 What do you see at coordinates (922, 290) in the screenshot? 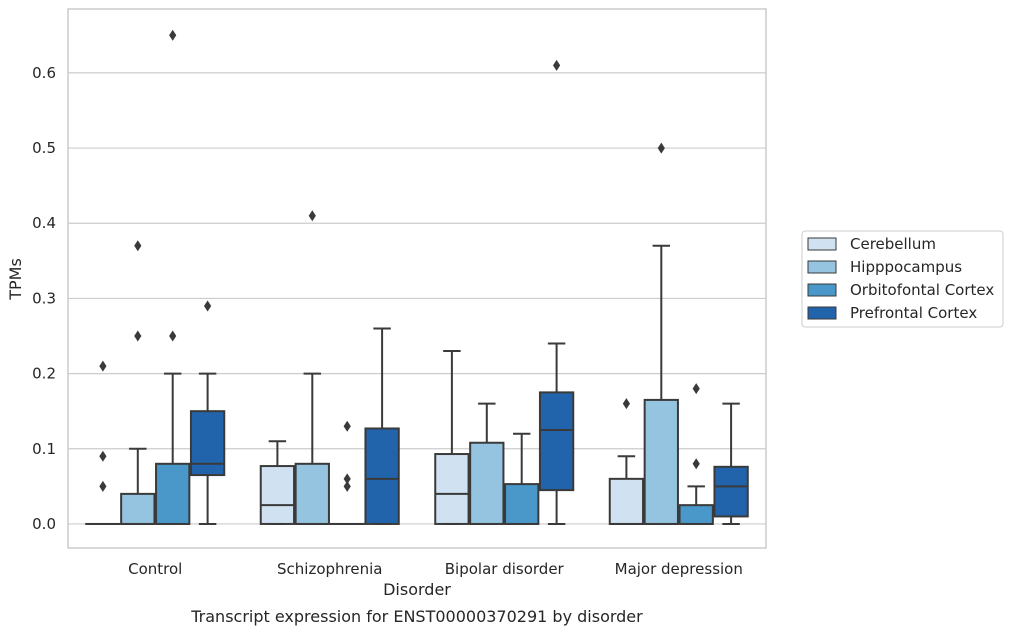
I see `legend-label-2: Orbitofontal Cortex` at bounding box center [922, 290].